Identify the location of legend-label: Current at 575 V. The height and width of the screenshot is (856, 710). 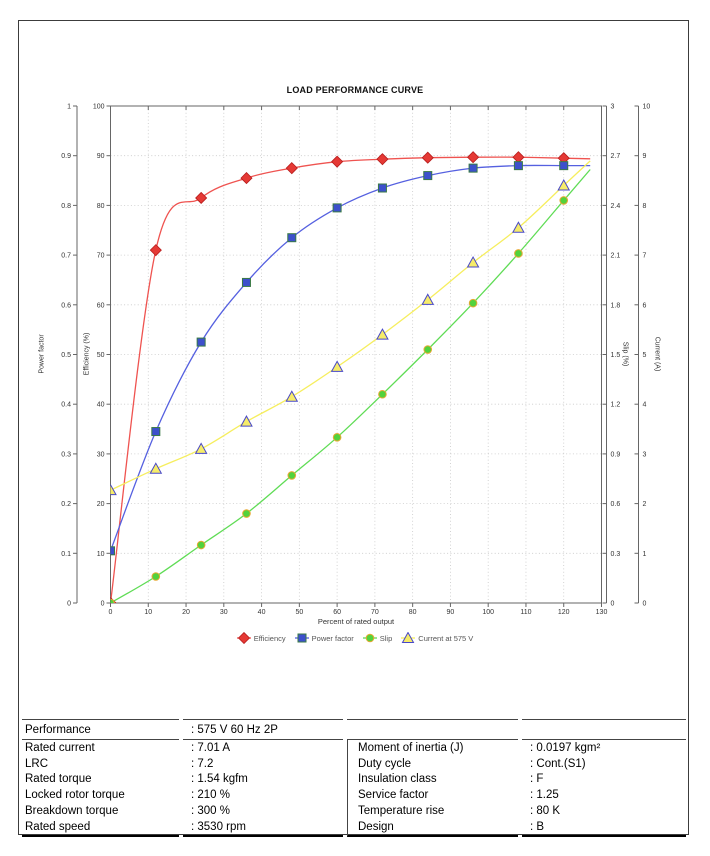
(446, 638).